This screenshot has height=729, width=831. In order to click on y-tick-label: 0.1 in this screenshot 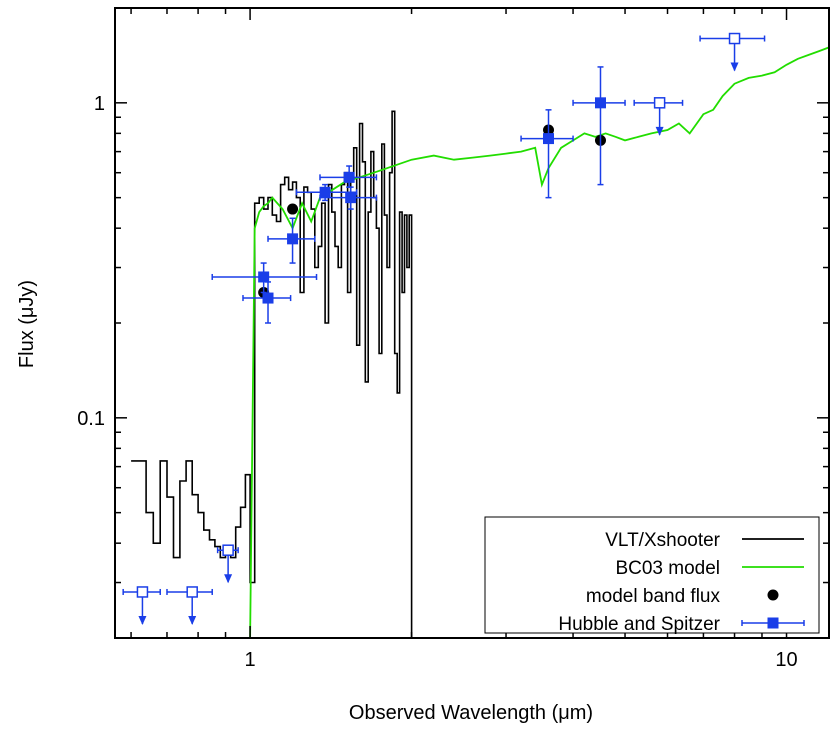, I will do `click(91, 419)`.